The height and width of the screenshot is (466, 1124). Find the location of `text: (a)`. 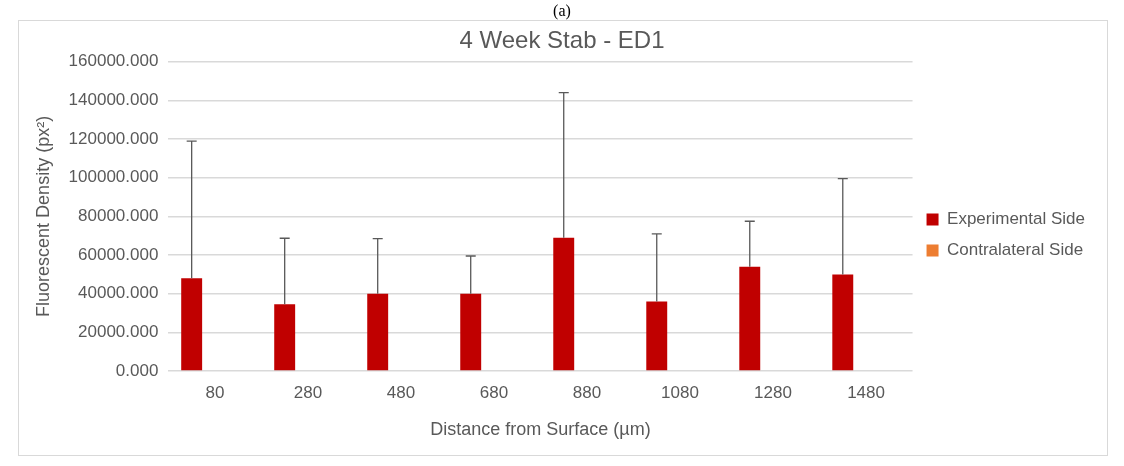

text: (a) is located at coordinates (562, 11).